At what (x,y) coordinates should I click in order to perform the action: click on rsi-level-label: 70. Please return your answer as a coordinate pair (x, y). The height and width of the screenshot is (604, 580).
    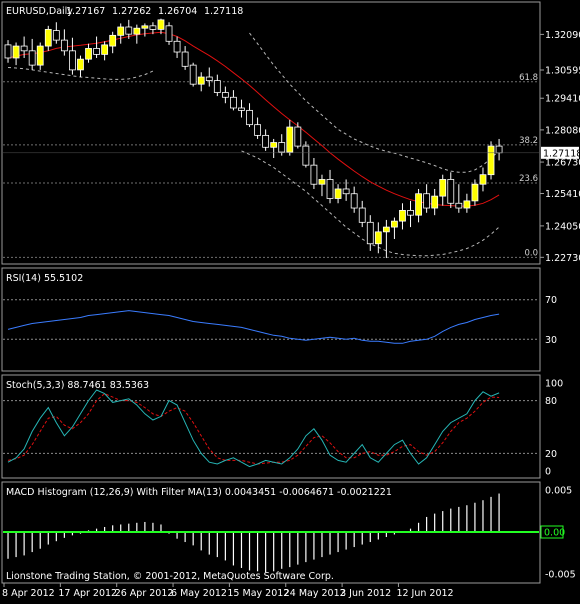
    Looking at the image, I should click on (551, 300).